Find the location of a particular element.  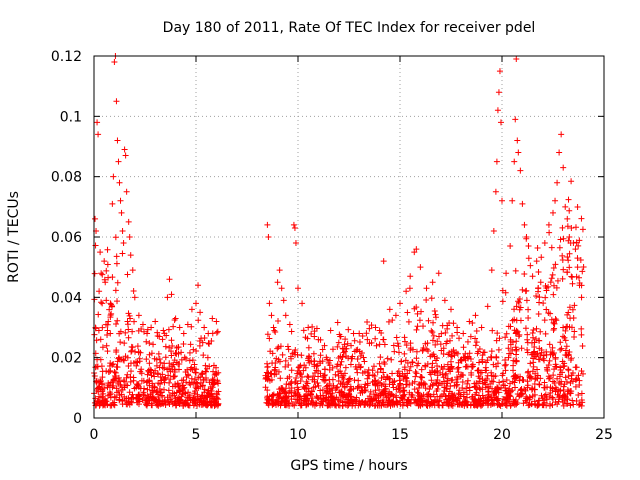

y-tick-label: 0.04 is located at coordinates (66, 298).